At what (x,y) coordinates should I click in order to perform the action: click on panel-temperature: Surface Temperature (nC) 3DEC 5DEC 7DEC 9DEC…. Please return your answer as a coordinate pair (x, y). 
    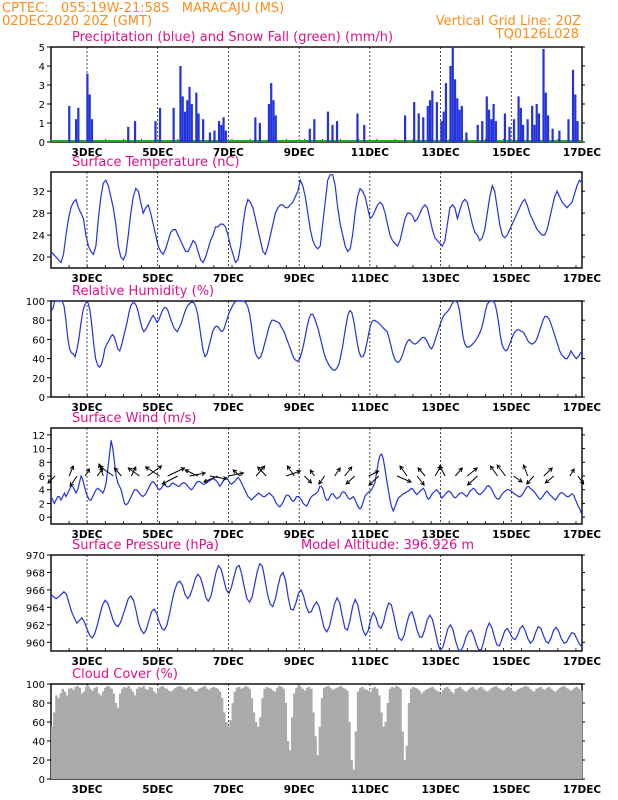
    Looking at the image, I should click on (316, 220).